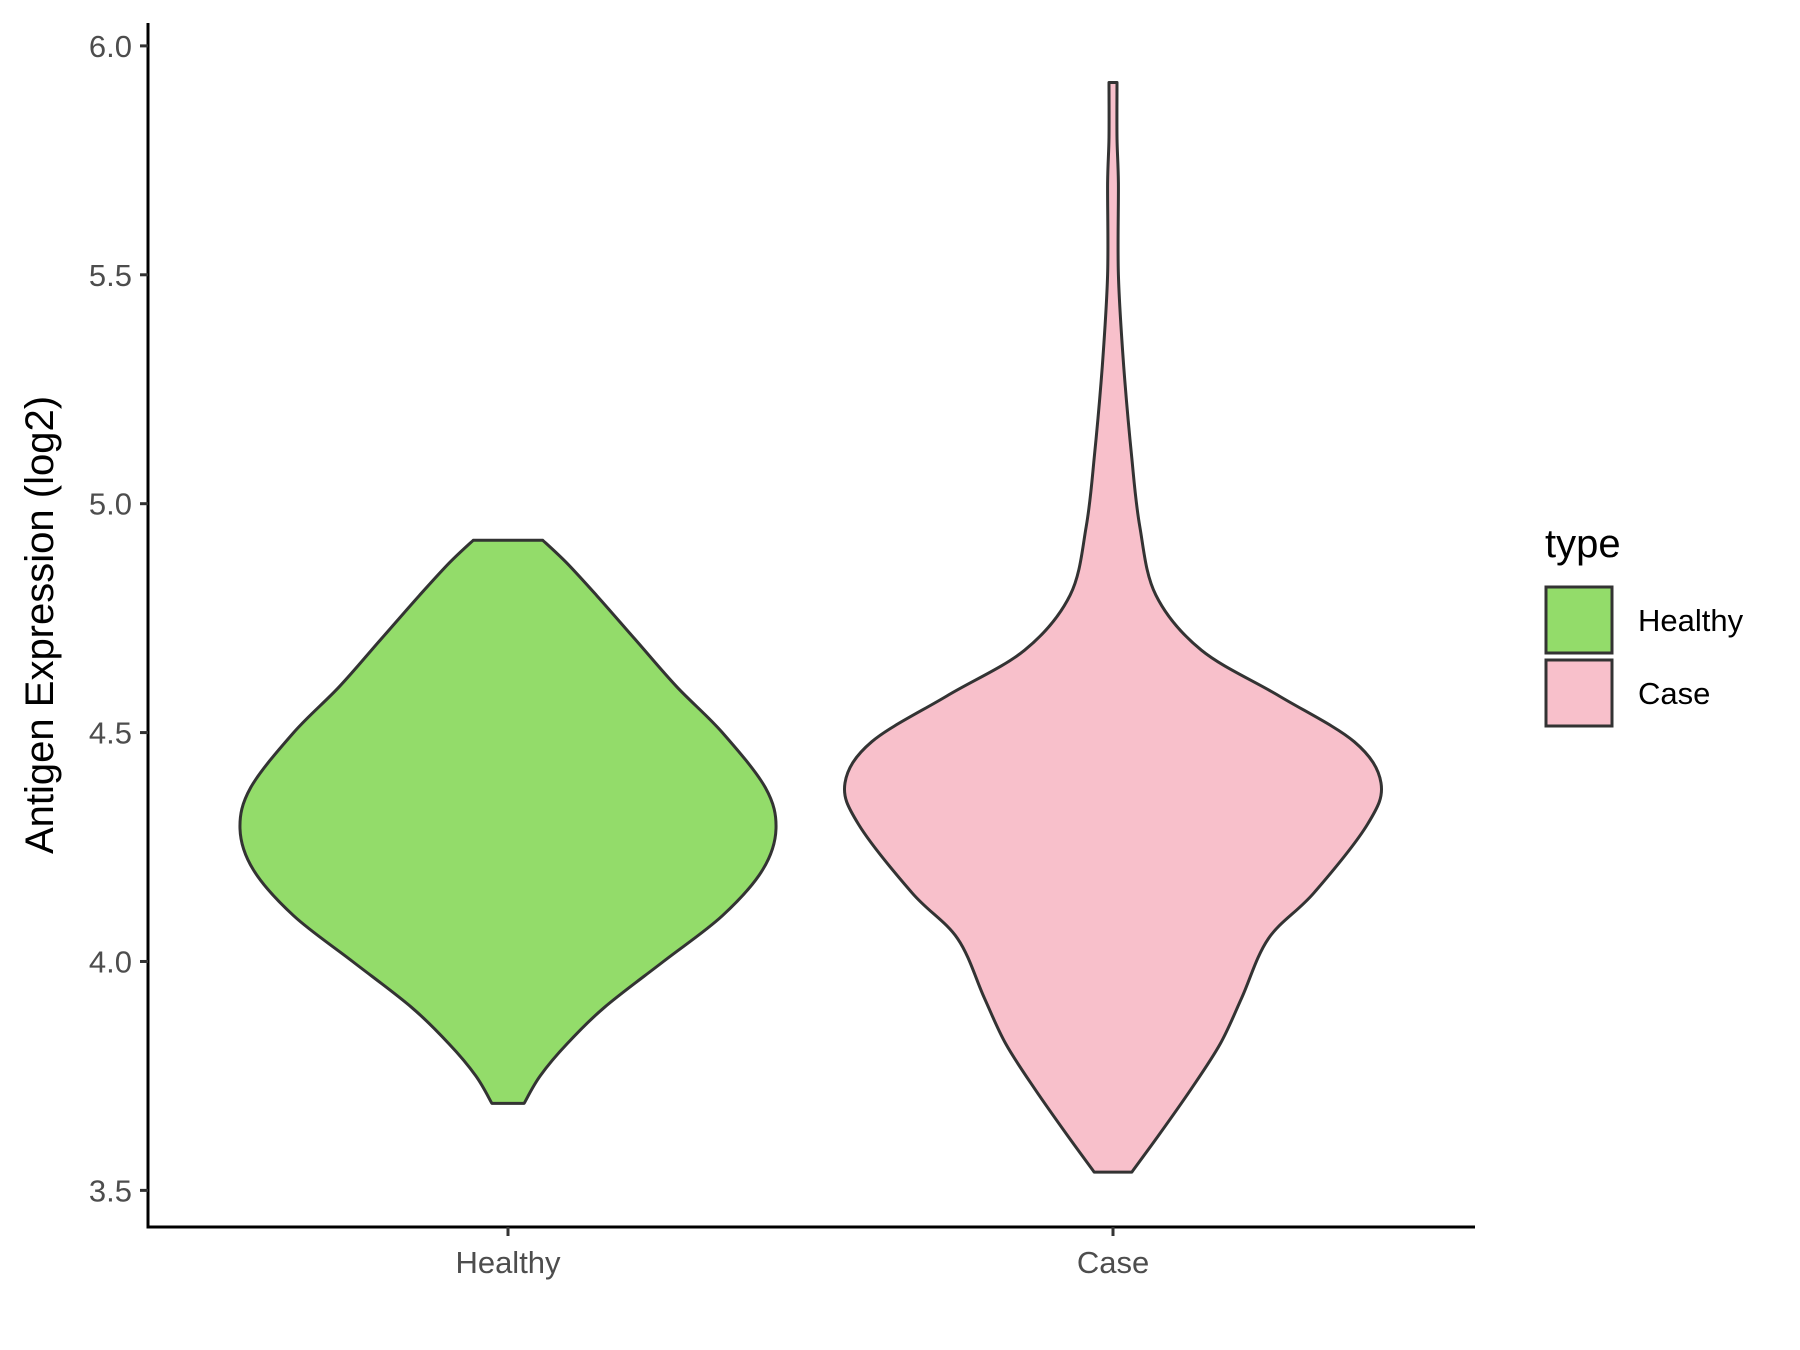 The image size is (1800, 1350). What do you see at coordinates (110, 275) in the screenshot?
I see `y-tick-label: 5.5` at bounding box center [110, 275].